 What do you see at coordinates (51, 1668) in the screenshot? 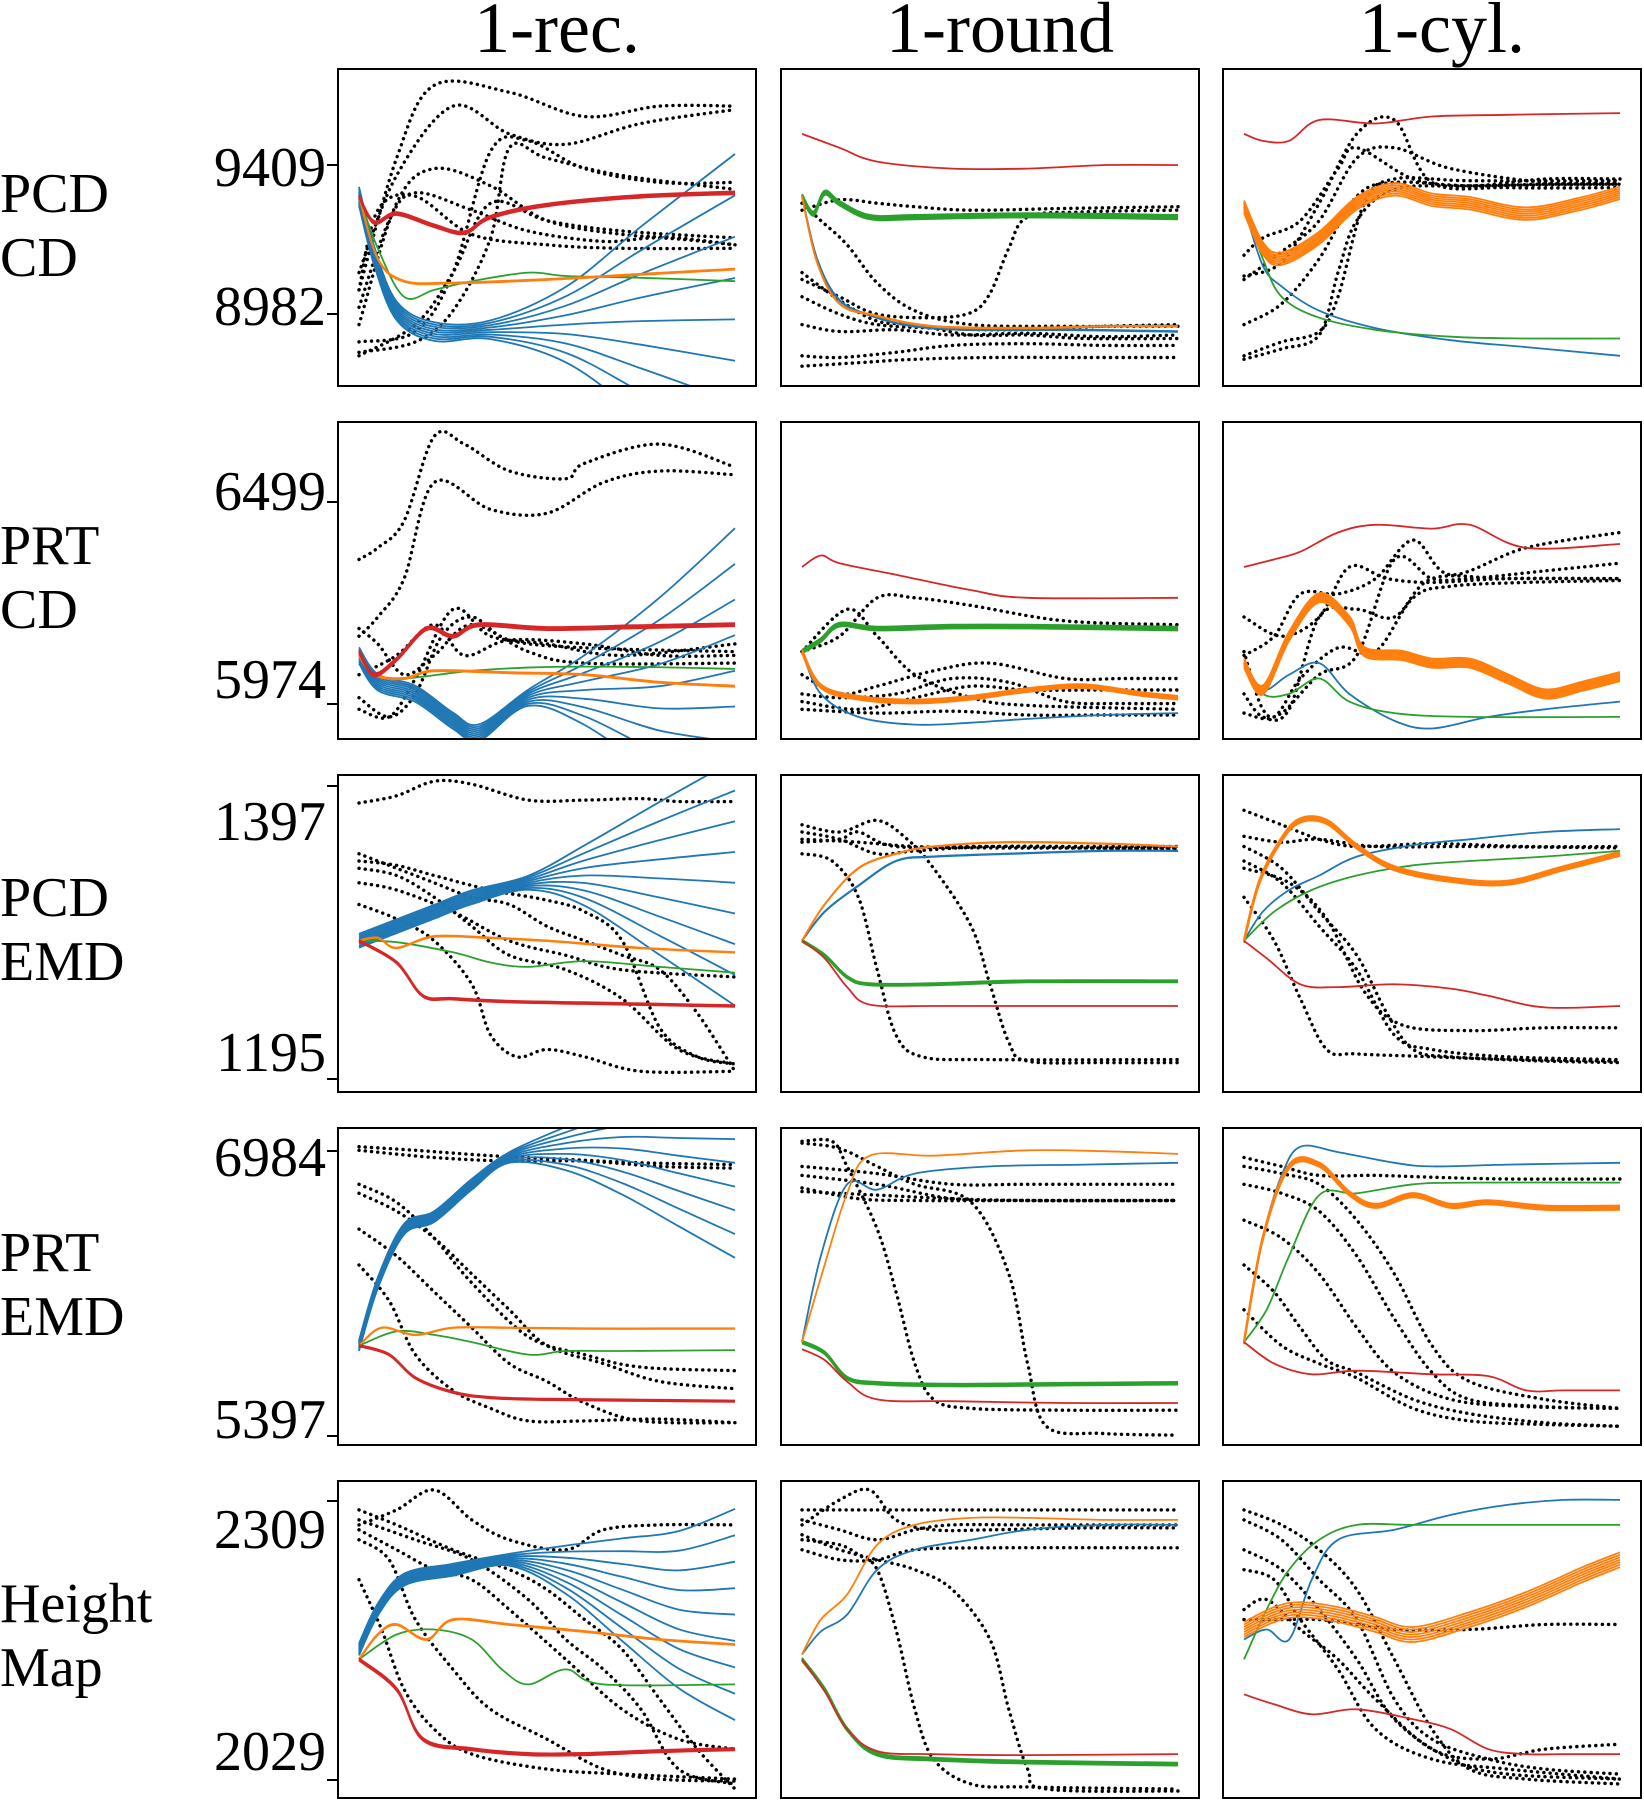
I see `row-label-line: Map` at bounding box center [51, 1668].